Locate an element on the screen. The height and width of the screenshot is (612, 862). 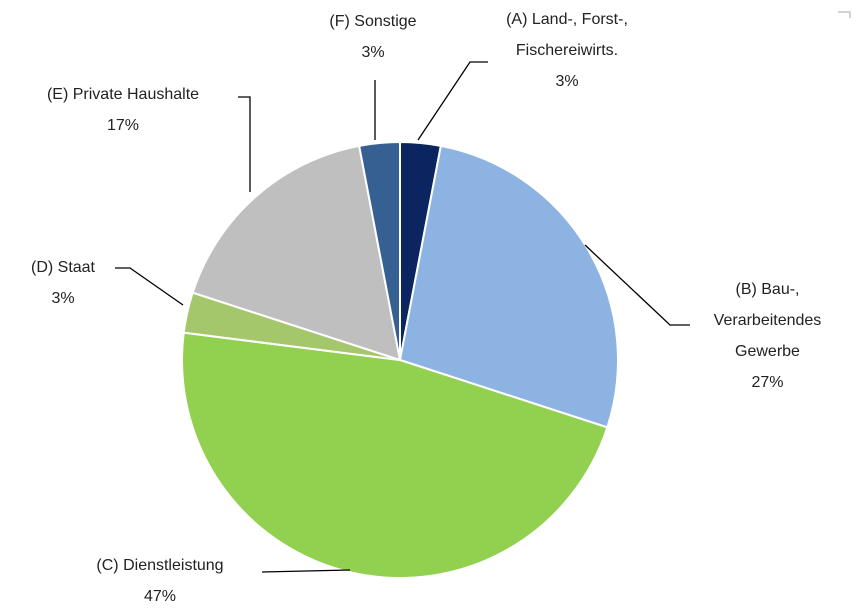
category-label: (A) Land-, Forst-, Fischereiwirts. is located at coordinates (567, 35).